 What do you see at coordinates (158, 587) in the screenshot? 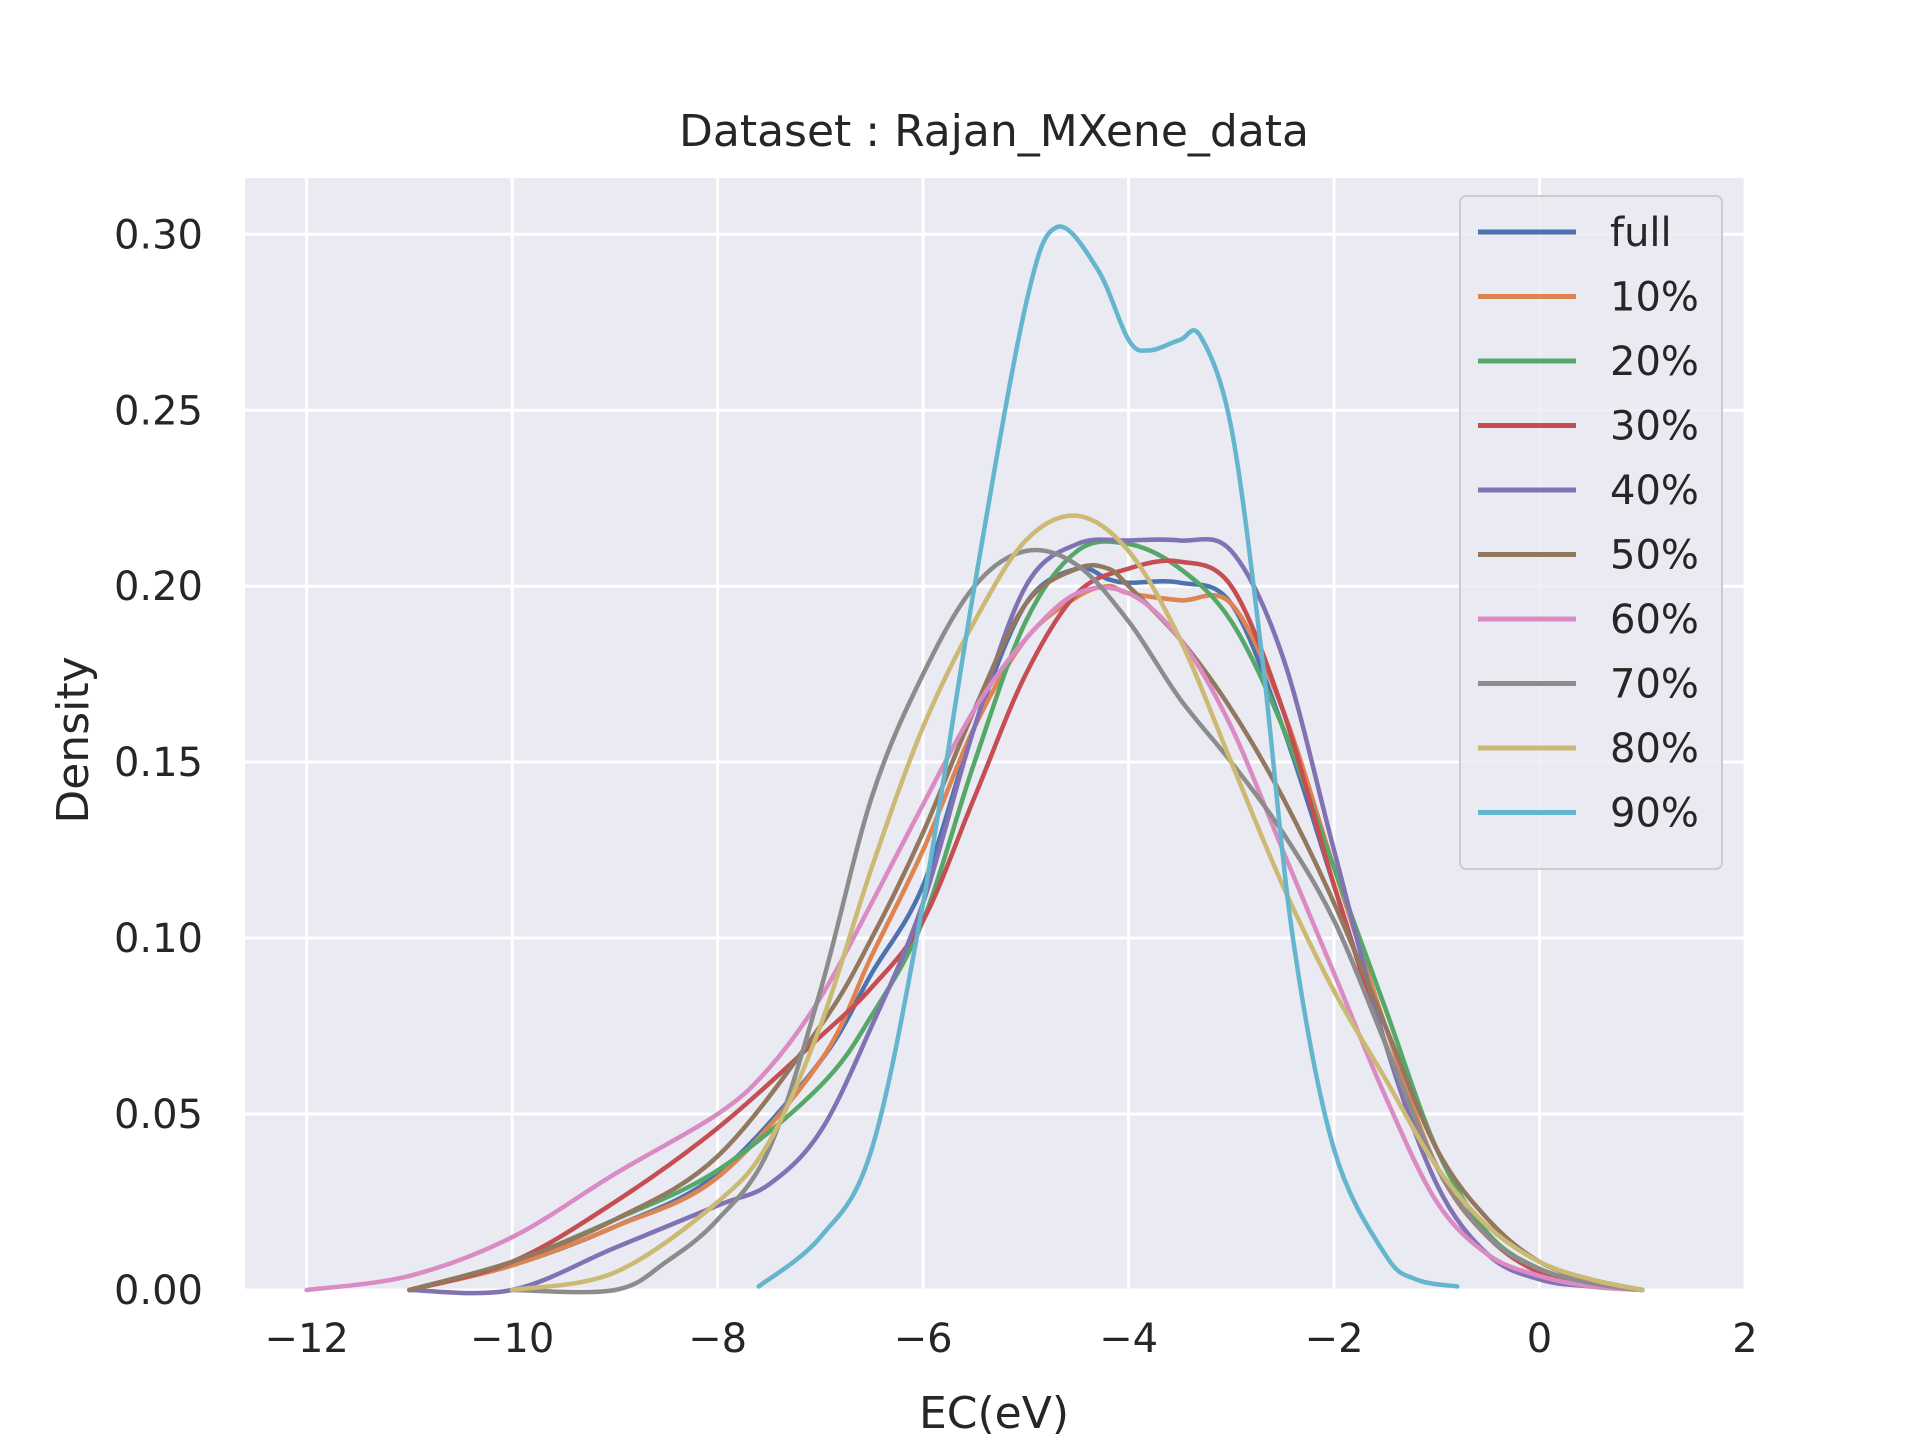
I see `y-tick-label: 0.20` at bounding box center [158, 587].